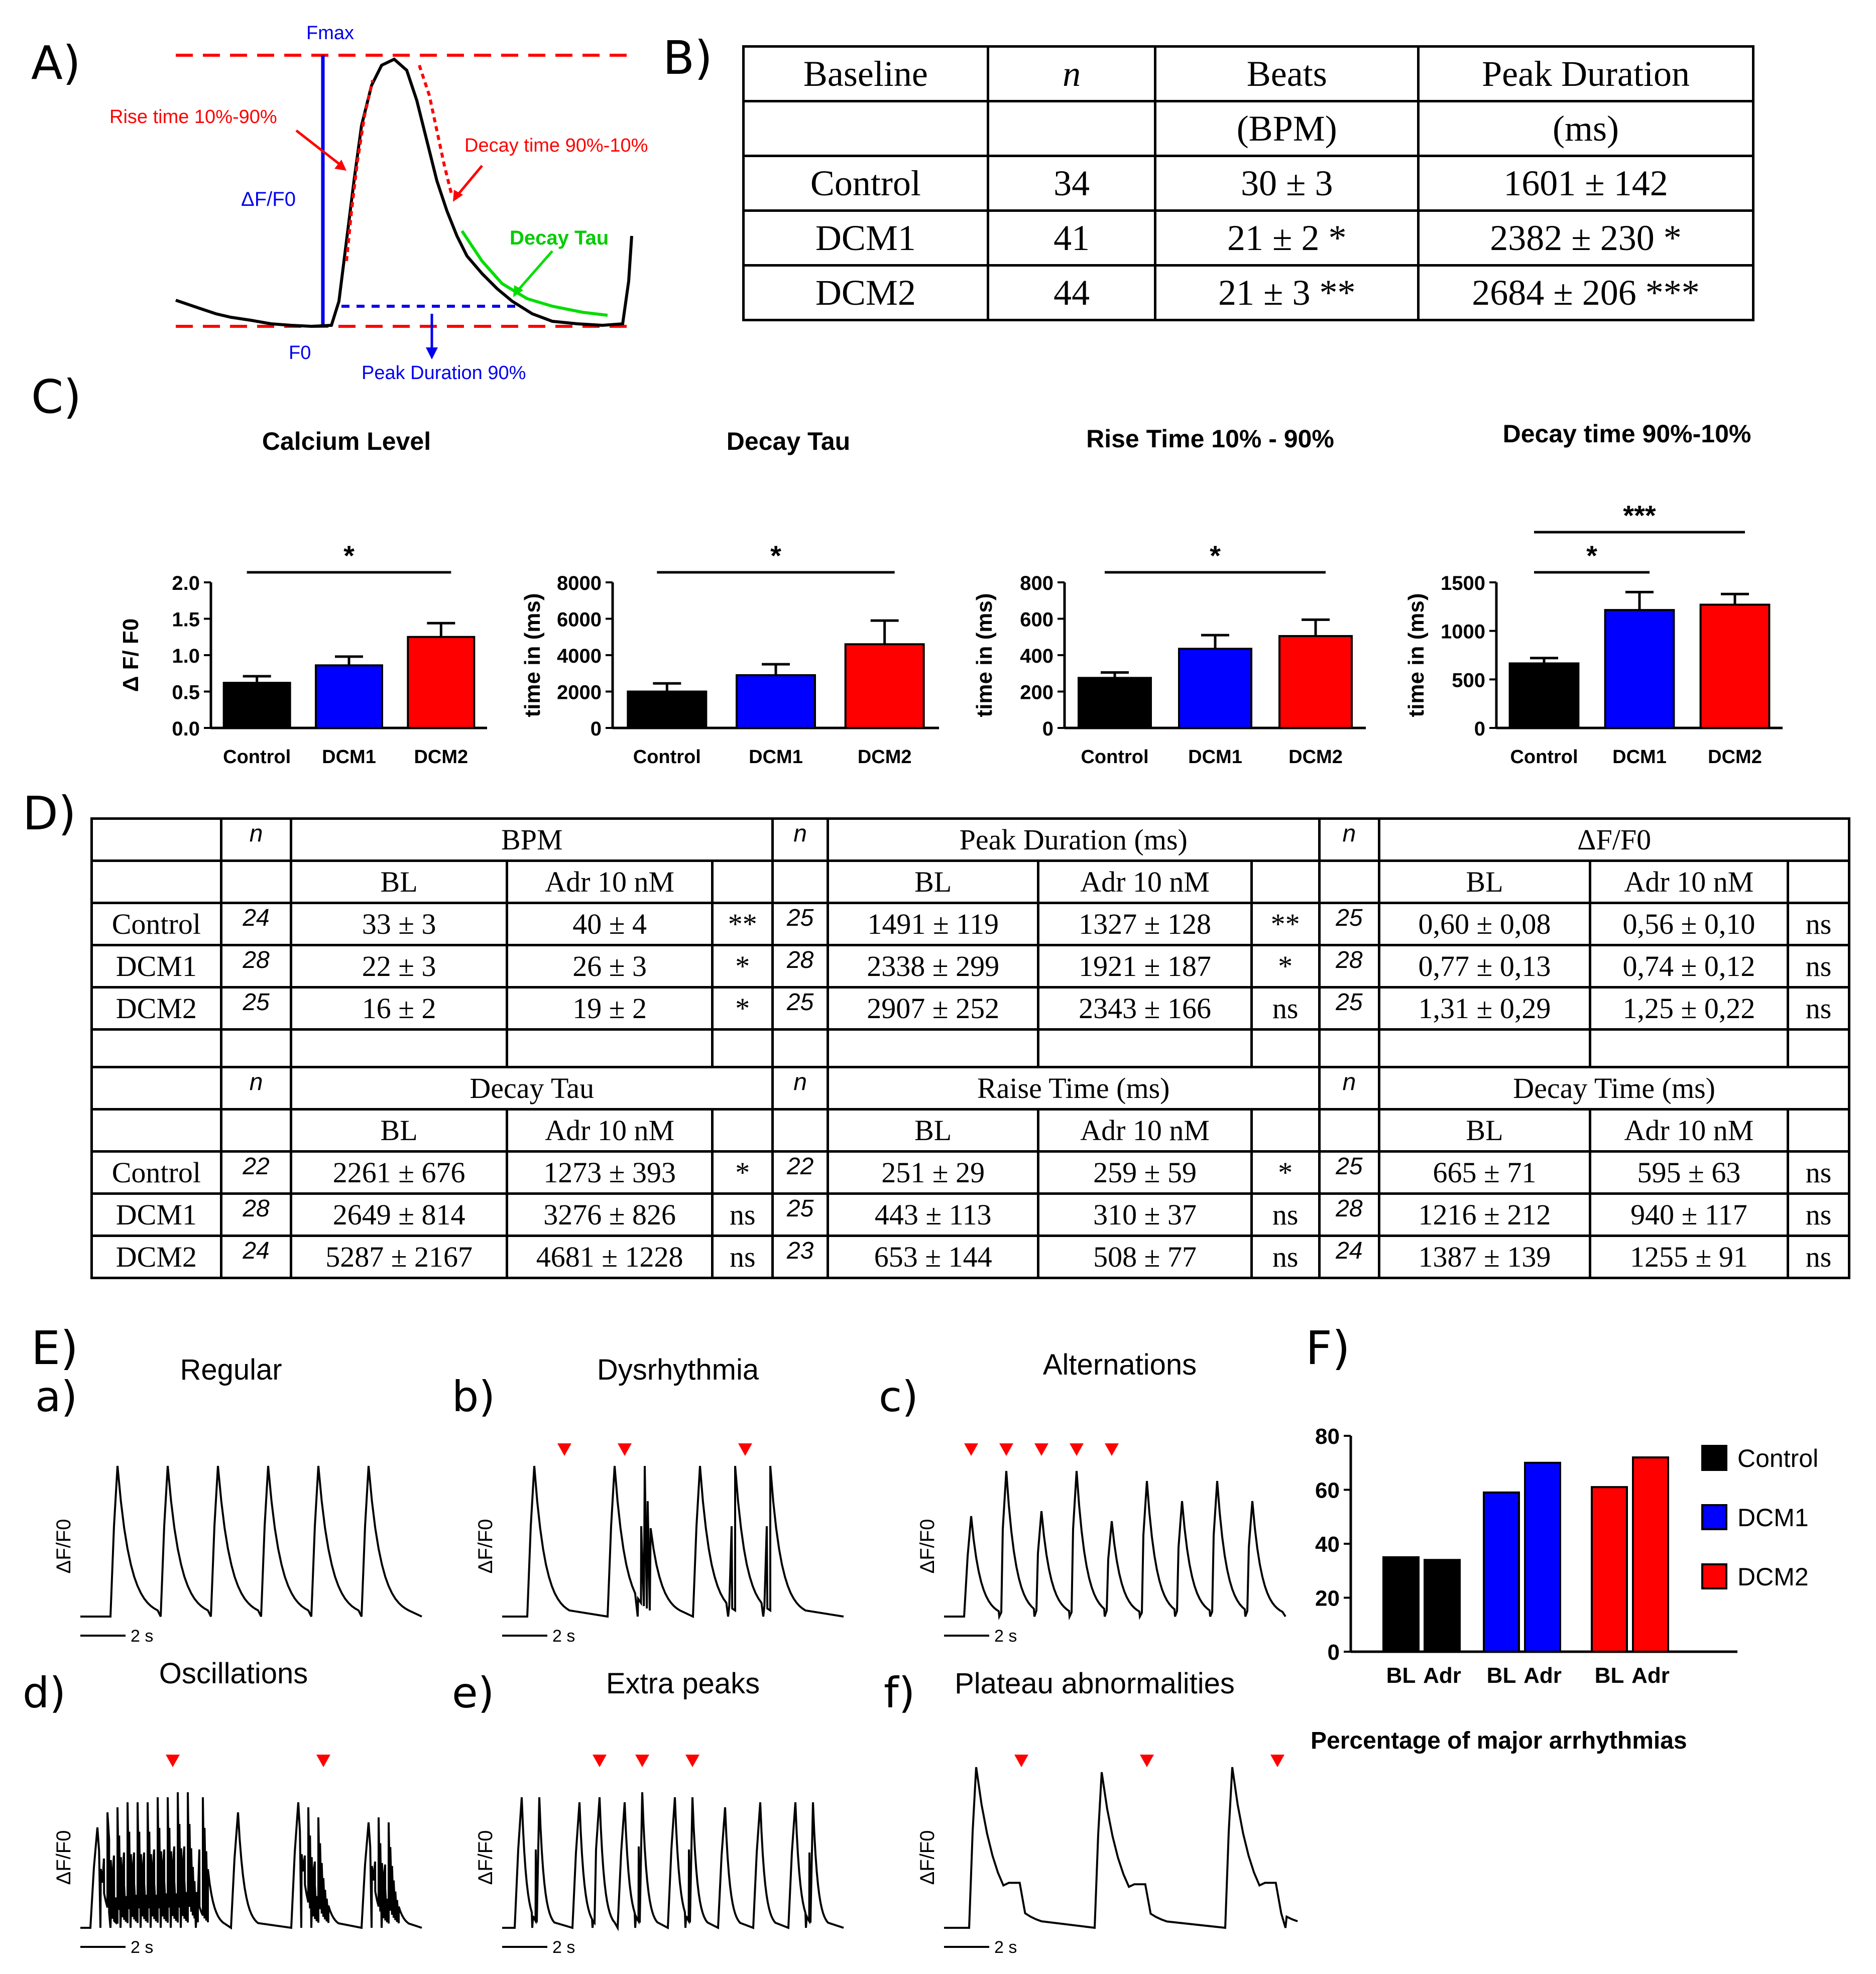 This screenshot has height=1974, width=1876. Describe the element at coordinates (1037, 656) in the screenshot. I see `y-tick-label: 400` at that location.